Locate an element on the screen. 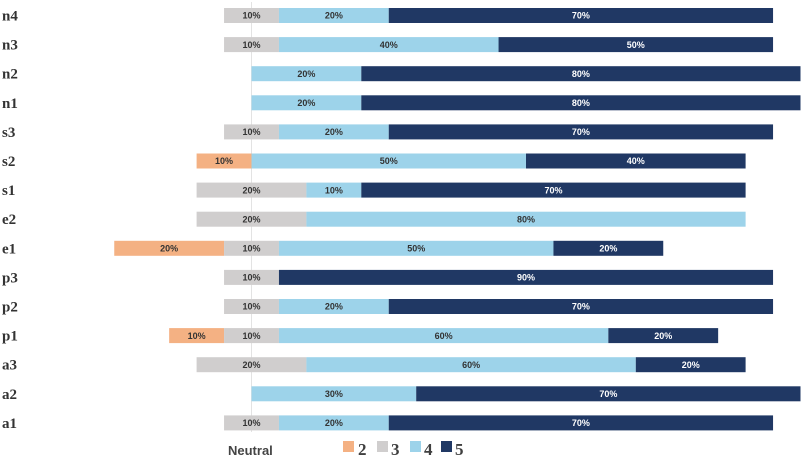  category-label-p1: p1 is located at coordinates (10, 337).